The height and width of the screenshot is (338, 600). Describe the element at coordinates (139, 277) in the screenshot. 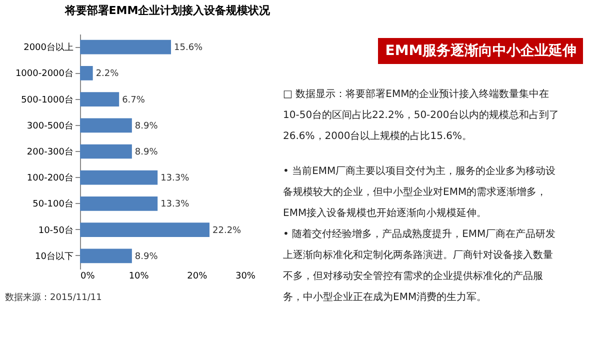

I see `x-tick-label: 10%` at that location.